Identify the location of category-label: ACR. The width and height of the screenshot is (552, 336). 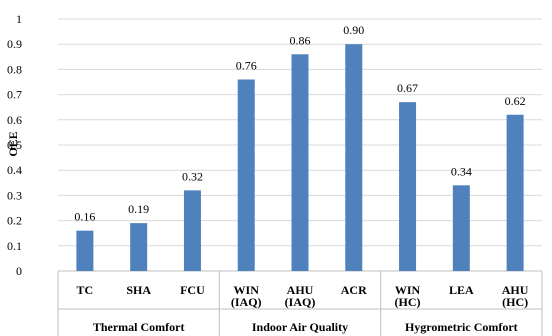
(354, 290).